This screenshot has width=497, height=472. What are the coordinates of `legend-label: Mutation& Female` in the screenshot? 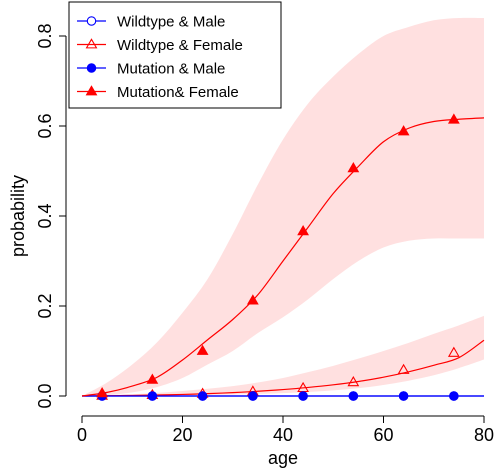 It's located at (178, 92).